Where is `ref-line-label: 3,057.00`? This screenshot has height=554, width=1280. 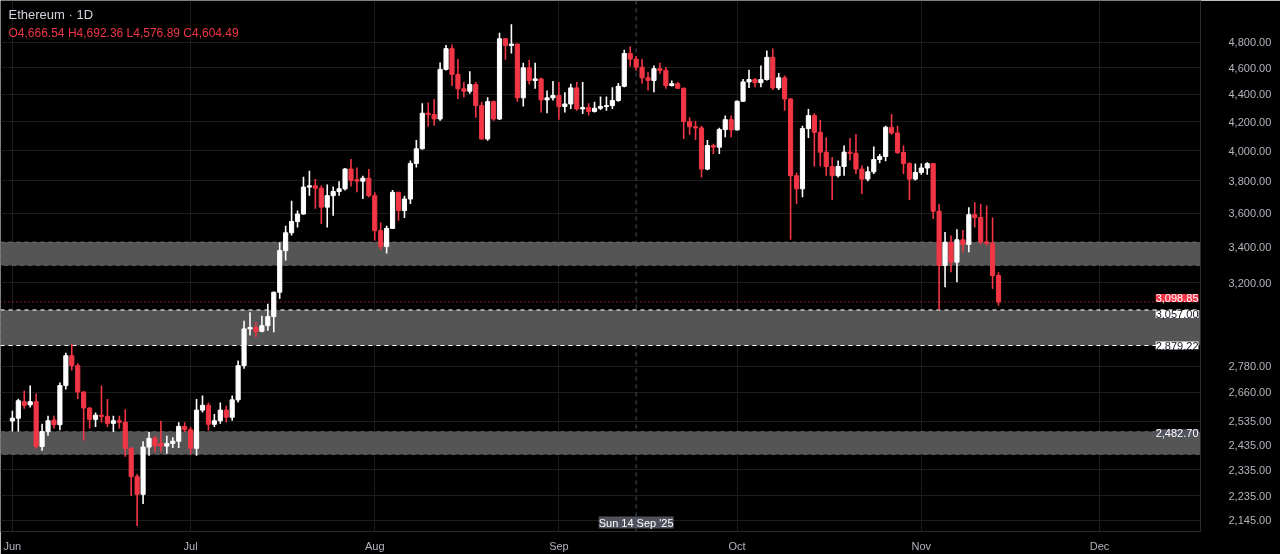
ref-line-label: 3,057.00 is located at coordinates (1177, 313).